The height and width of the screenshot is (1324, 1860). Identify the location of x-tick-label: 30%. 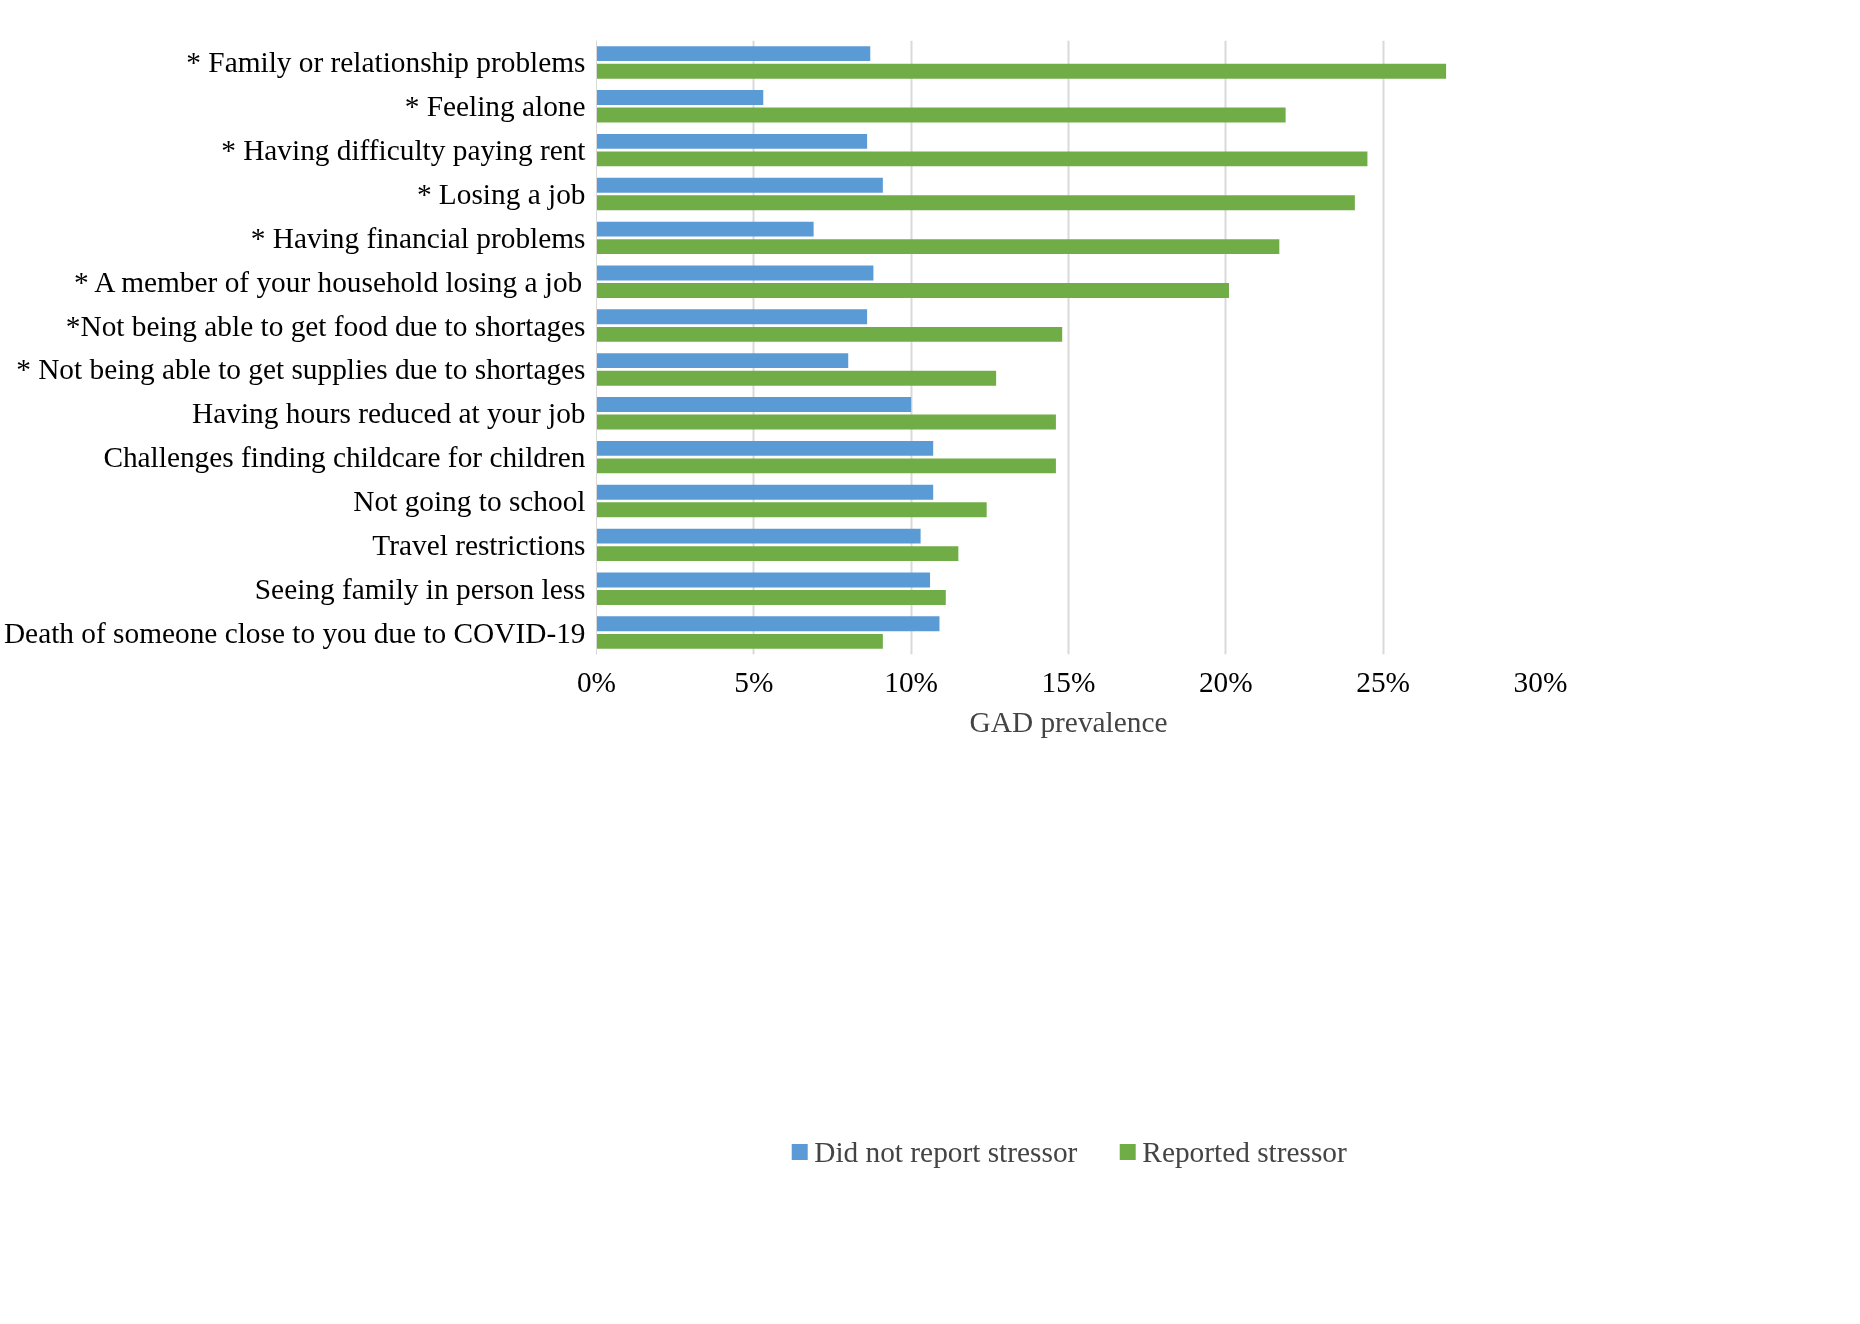
(1540, 681).